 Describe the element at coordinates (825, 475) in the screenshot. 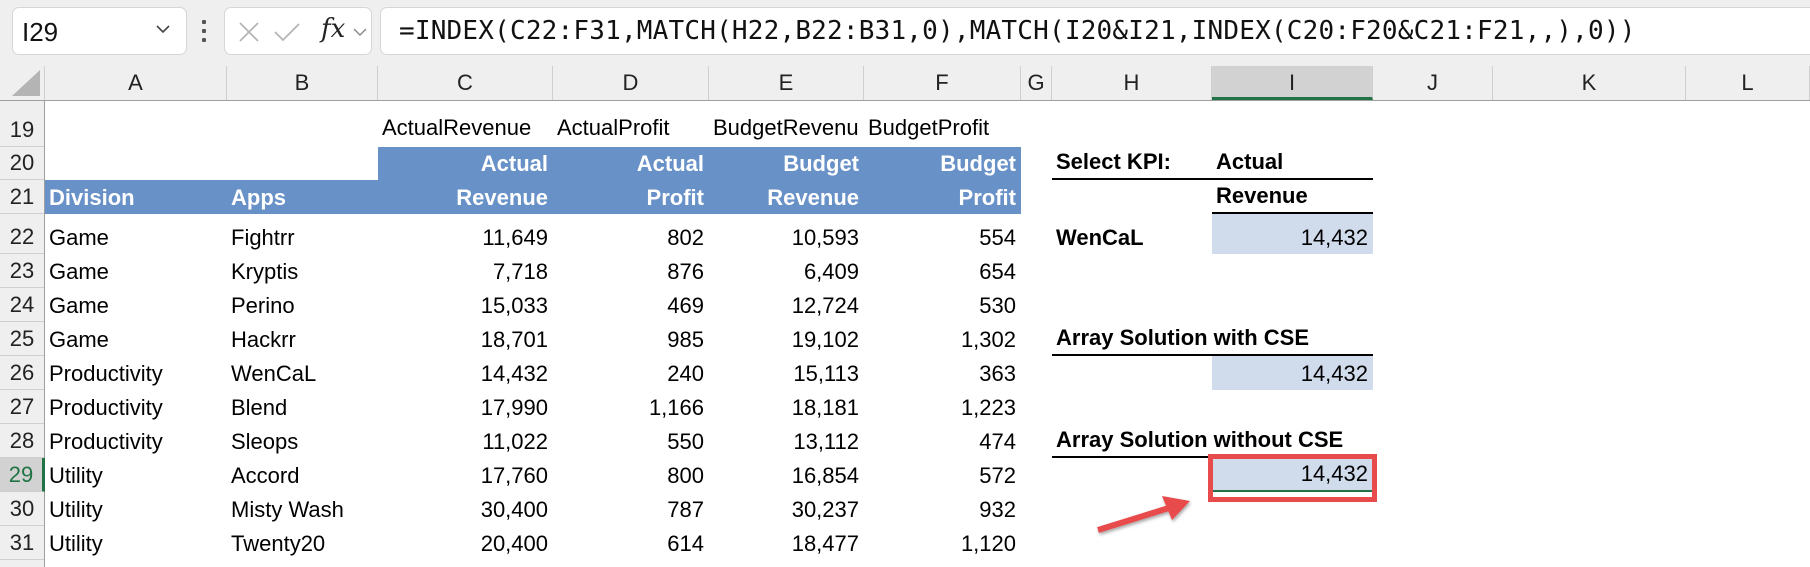

I see `table-cell-E29: 16,854` at that location.